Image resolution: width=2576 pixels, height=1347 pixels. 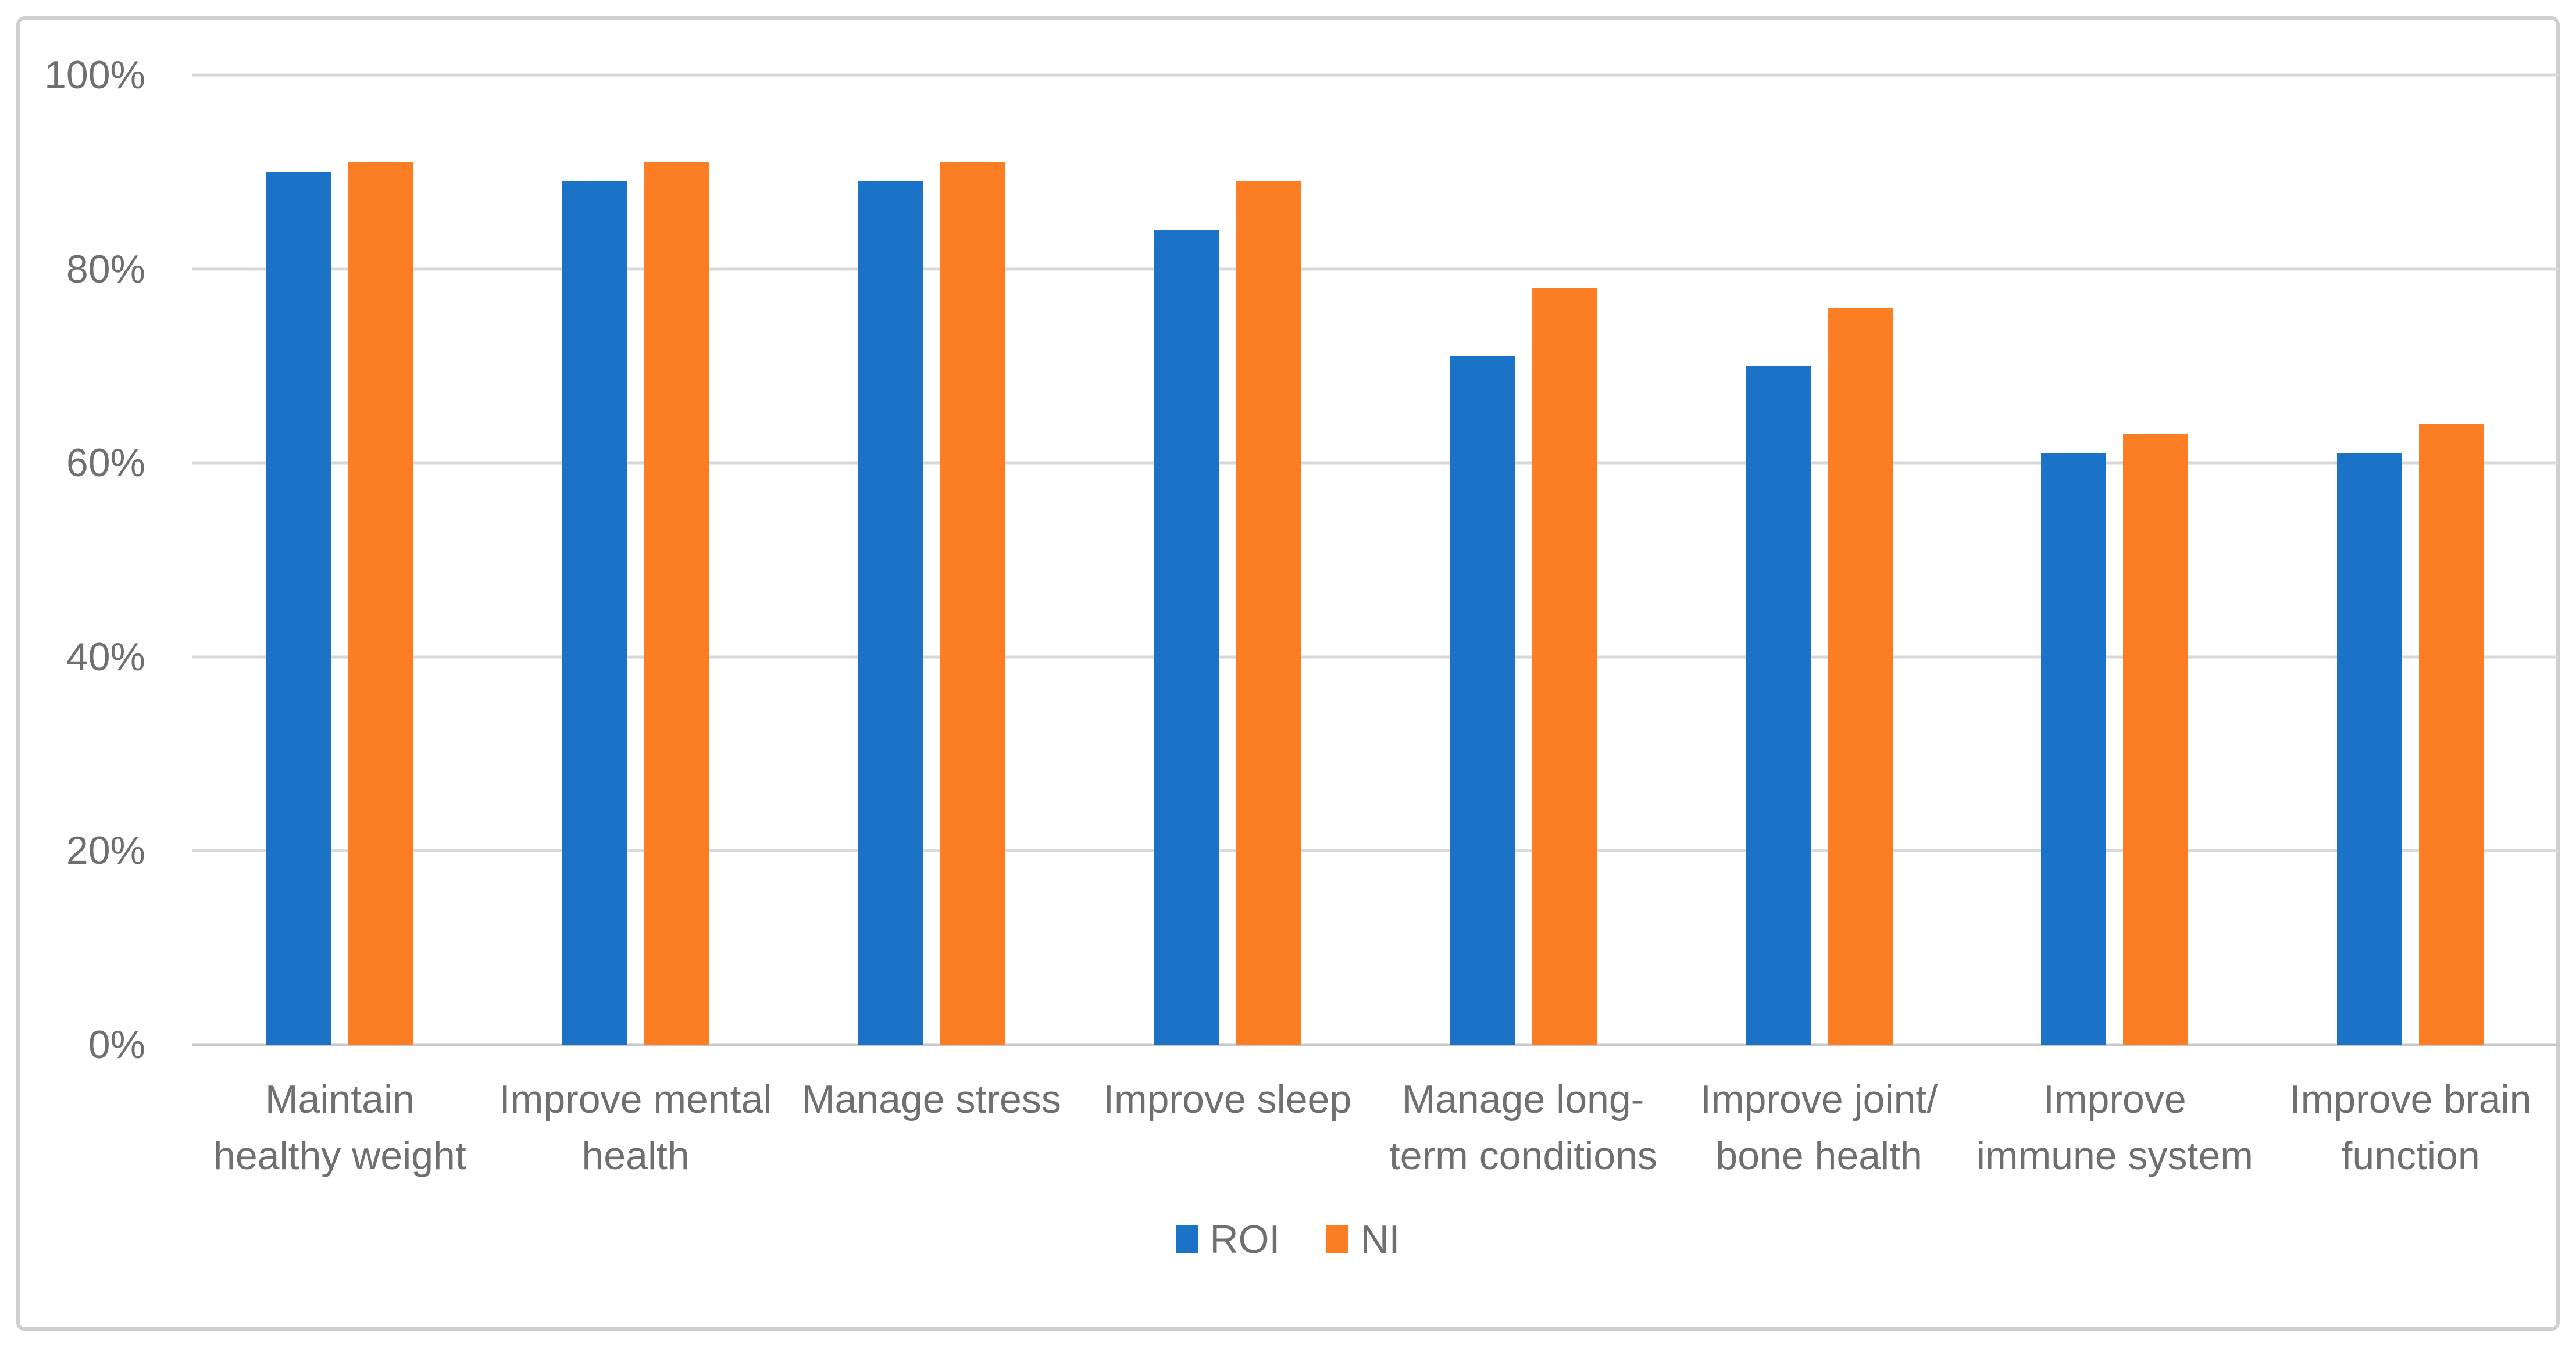 What do you see at coordinates (2115, 1127) in the screenshot?
I see `category-label-6: Improve immune system` at bounding box center [2115, 1127].